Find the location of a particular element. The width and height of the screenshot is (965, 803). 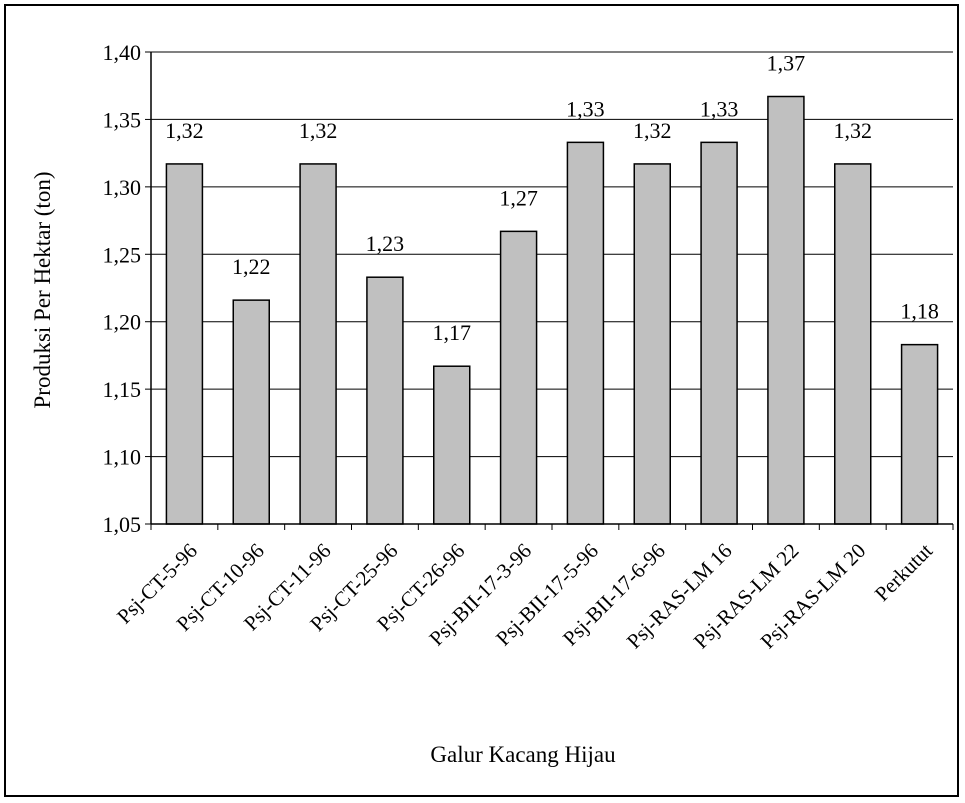

data-label: 1,22 is located at coordinates (251, 266).